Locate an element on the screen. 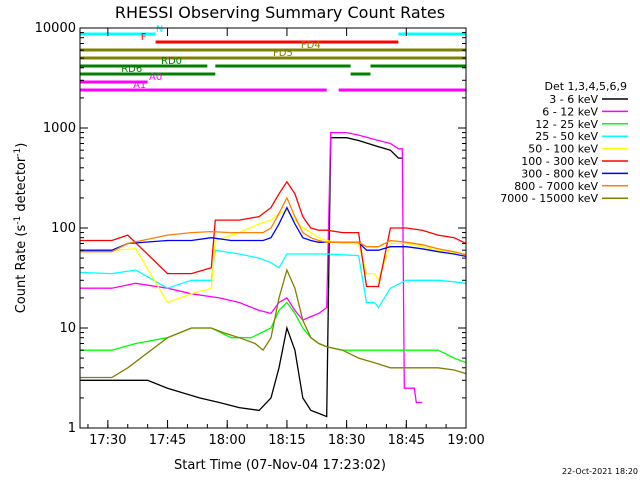 The image size is (640, 480). state-label-rd6: RD6 is located at coordinates (131, 69).